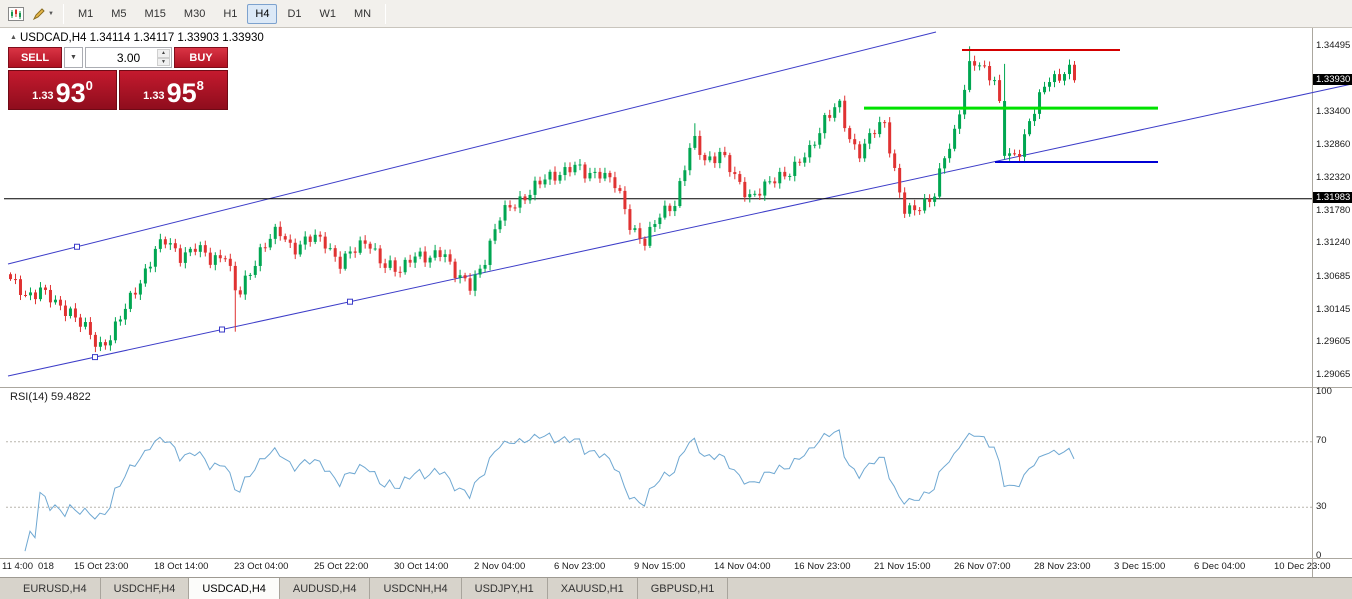  I want to click on chevron-down-icon: ▼, so click(73, 57).